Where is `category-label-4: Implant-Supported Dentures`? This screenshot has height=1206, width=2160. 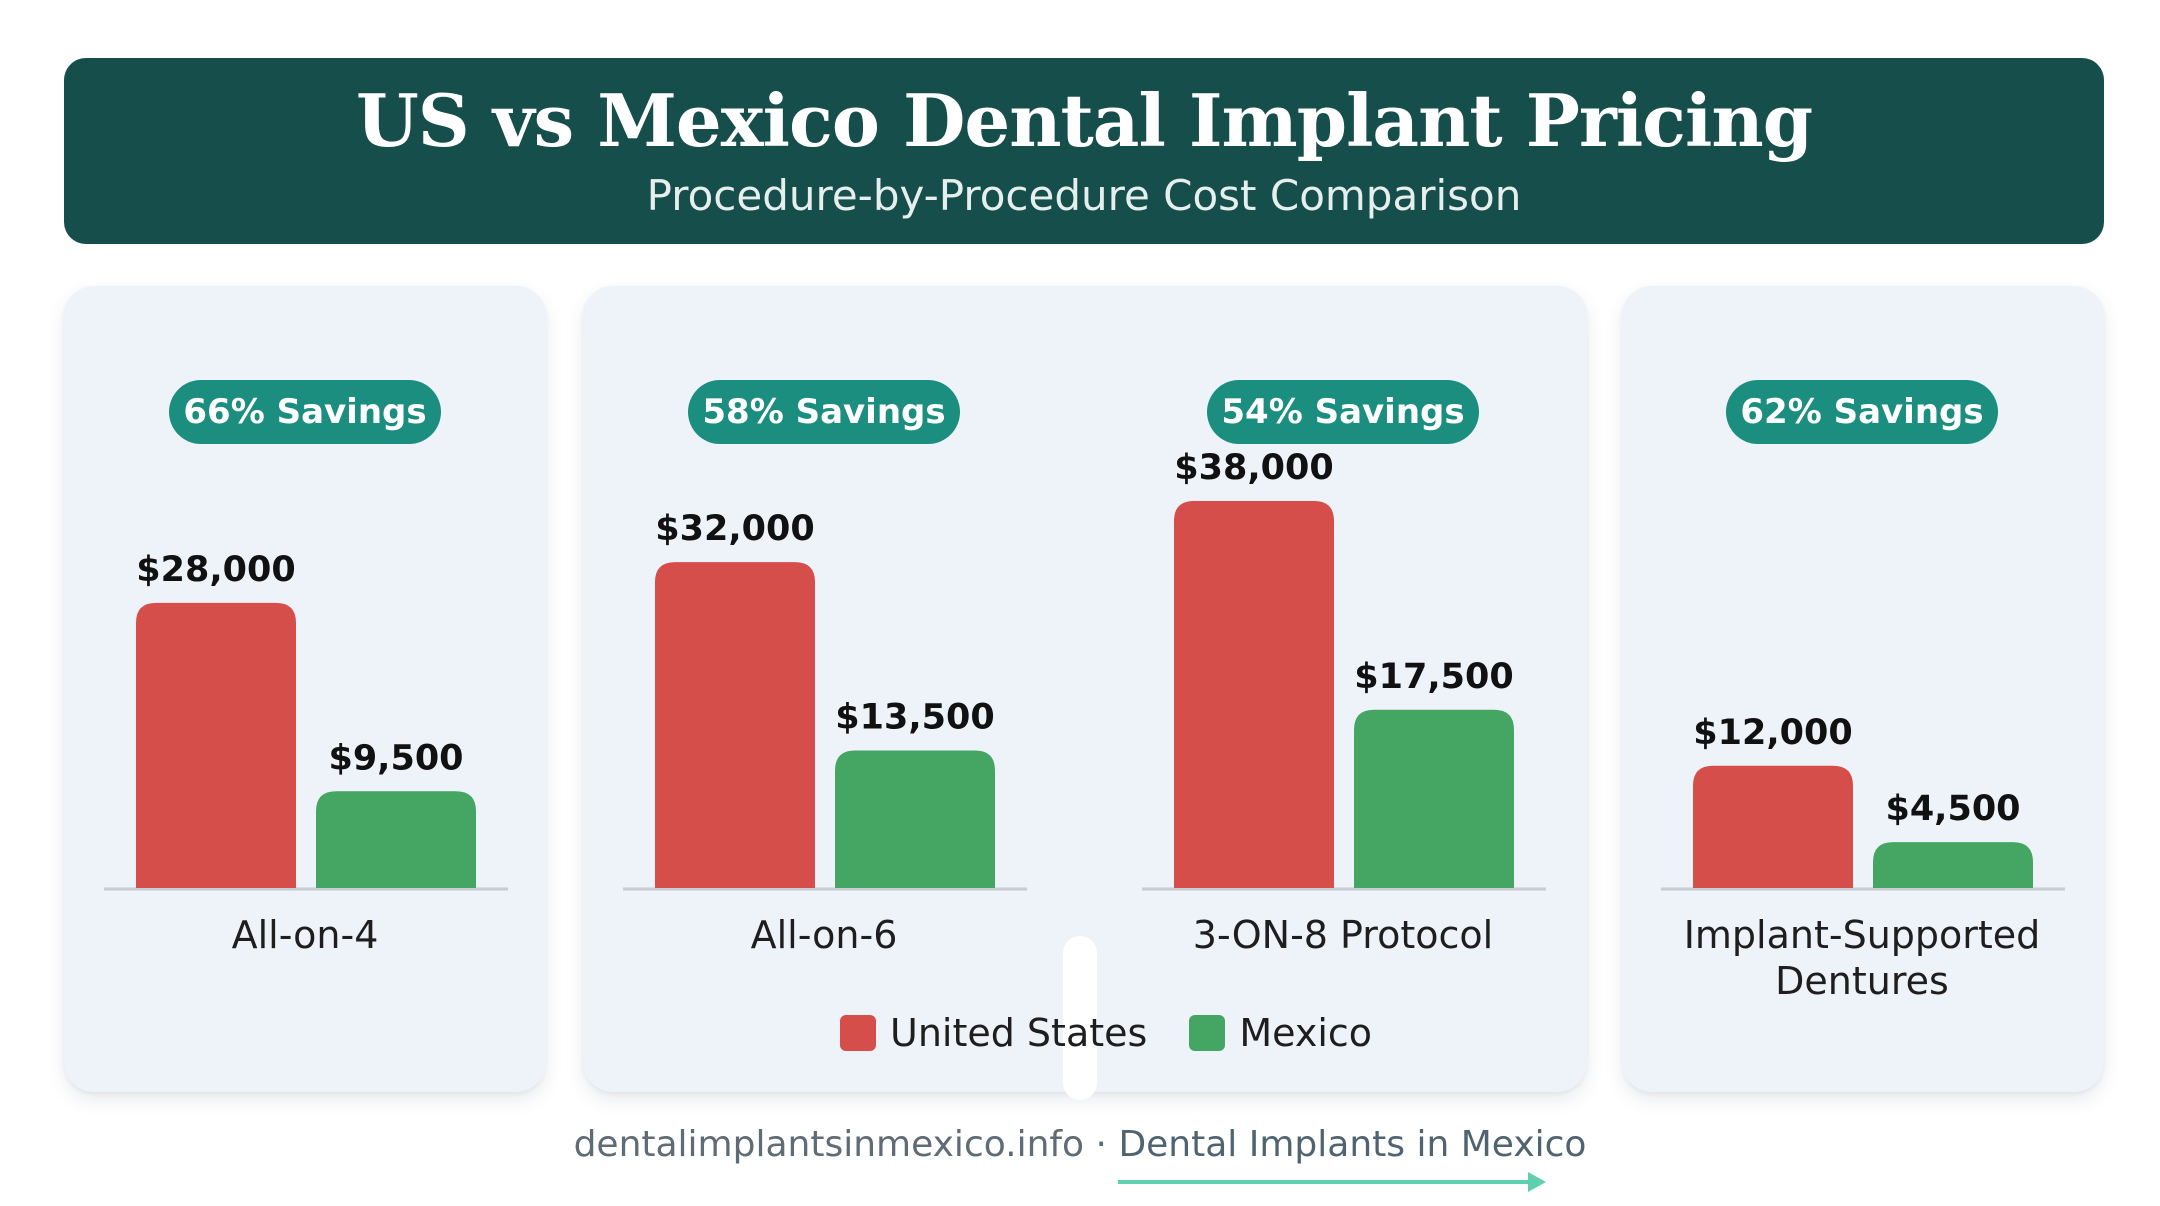
category-label-4: Implant-Supported Dentures is located at coordinates (1862, 958).